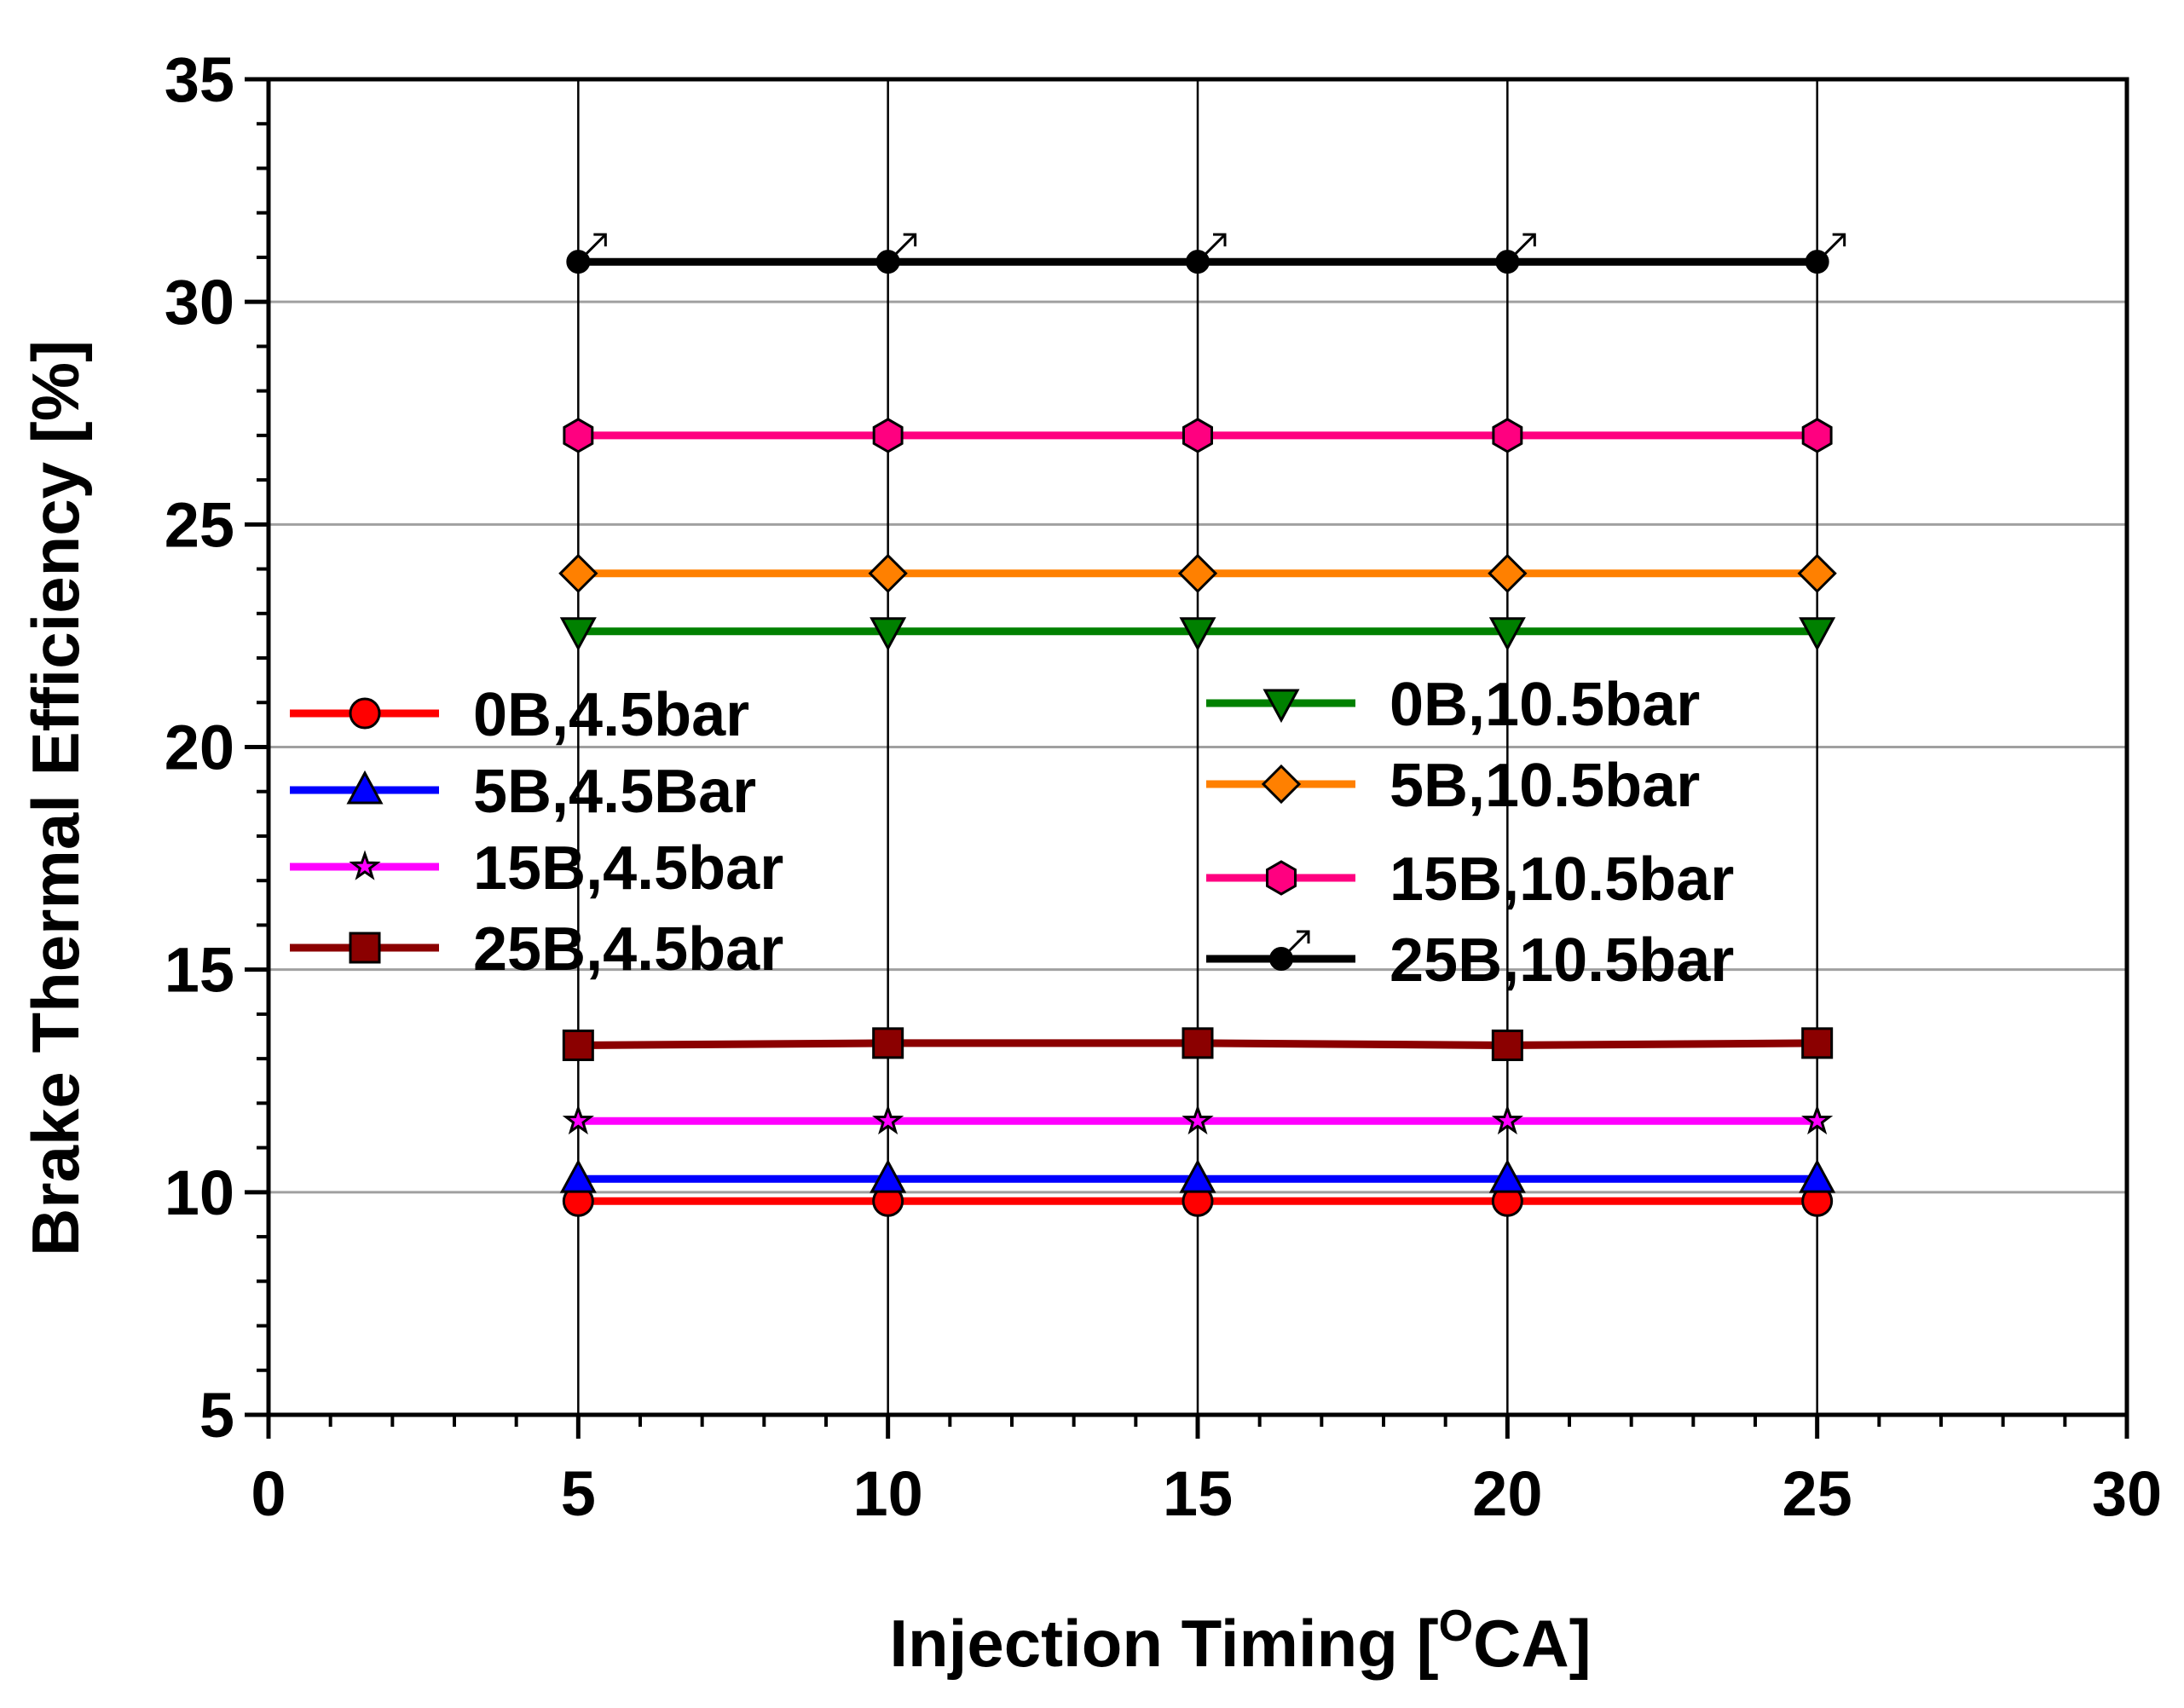  Describe the element at coordinates (199, 524) in the screenshot. I see `y-tick-label: 25` at that location.